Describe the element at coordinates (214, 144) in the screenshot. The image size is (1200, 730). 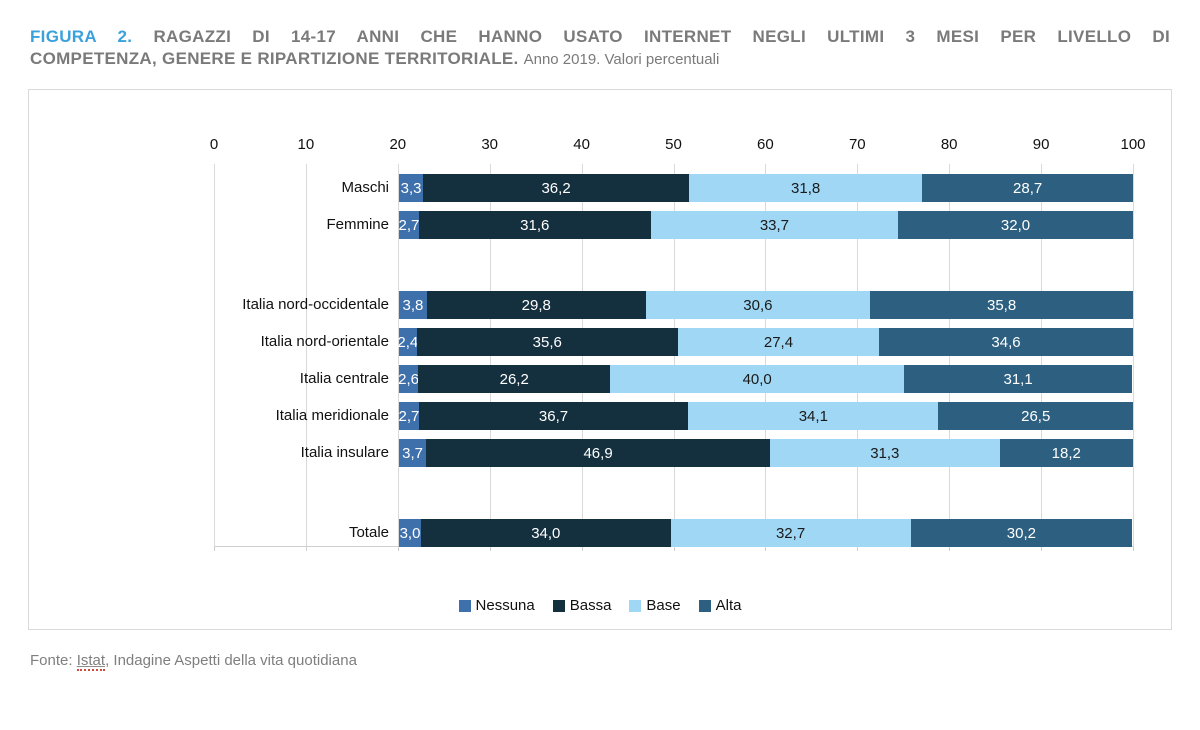
I see `x-tick-label: 0` at that location.